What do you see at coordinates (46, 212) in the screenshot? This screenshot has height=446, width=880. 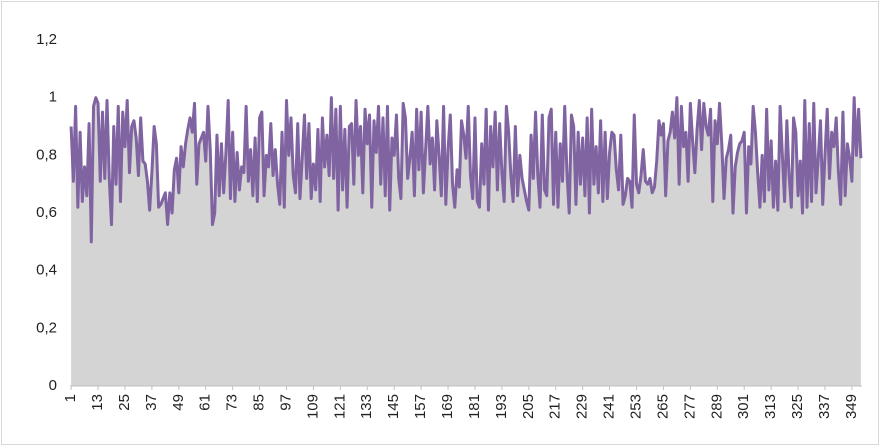 I see `y-tick-label: 0,6` at bounding box center [46, 212].